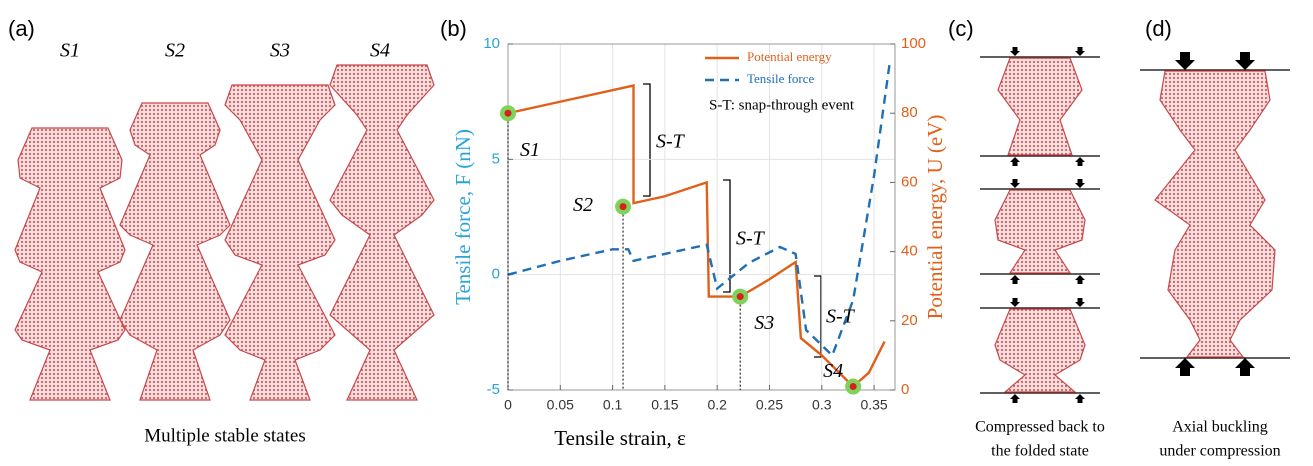 Image resolution: width=1313 pixels, height=466 pixels. I want to click on caption: under compression, so click(1219, 451).